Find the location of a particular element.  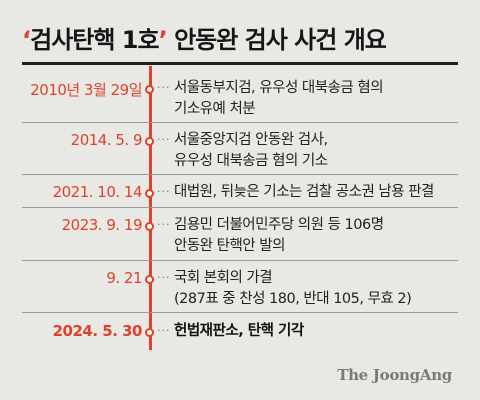

timeline-line is located at coordinates (150, 208).